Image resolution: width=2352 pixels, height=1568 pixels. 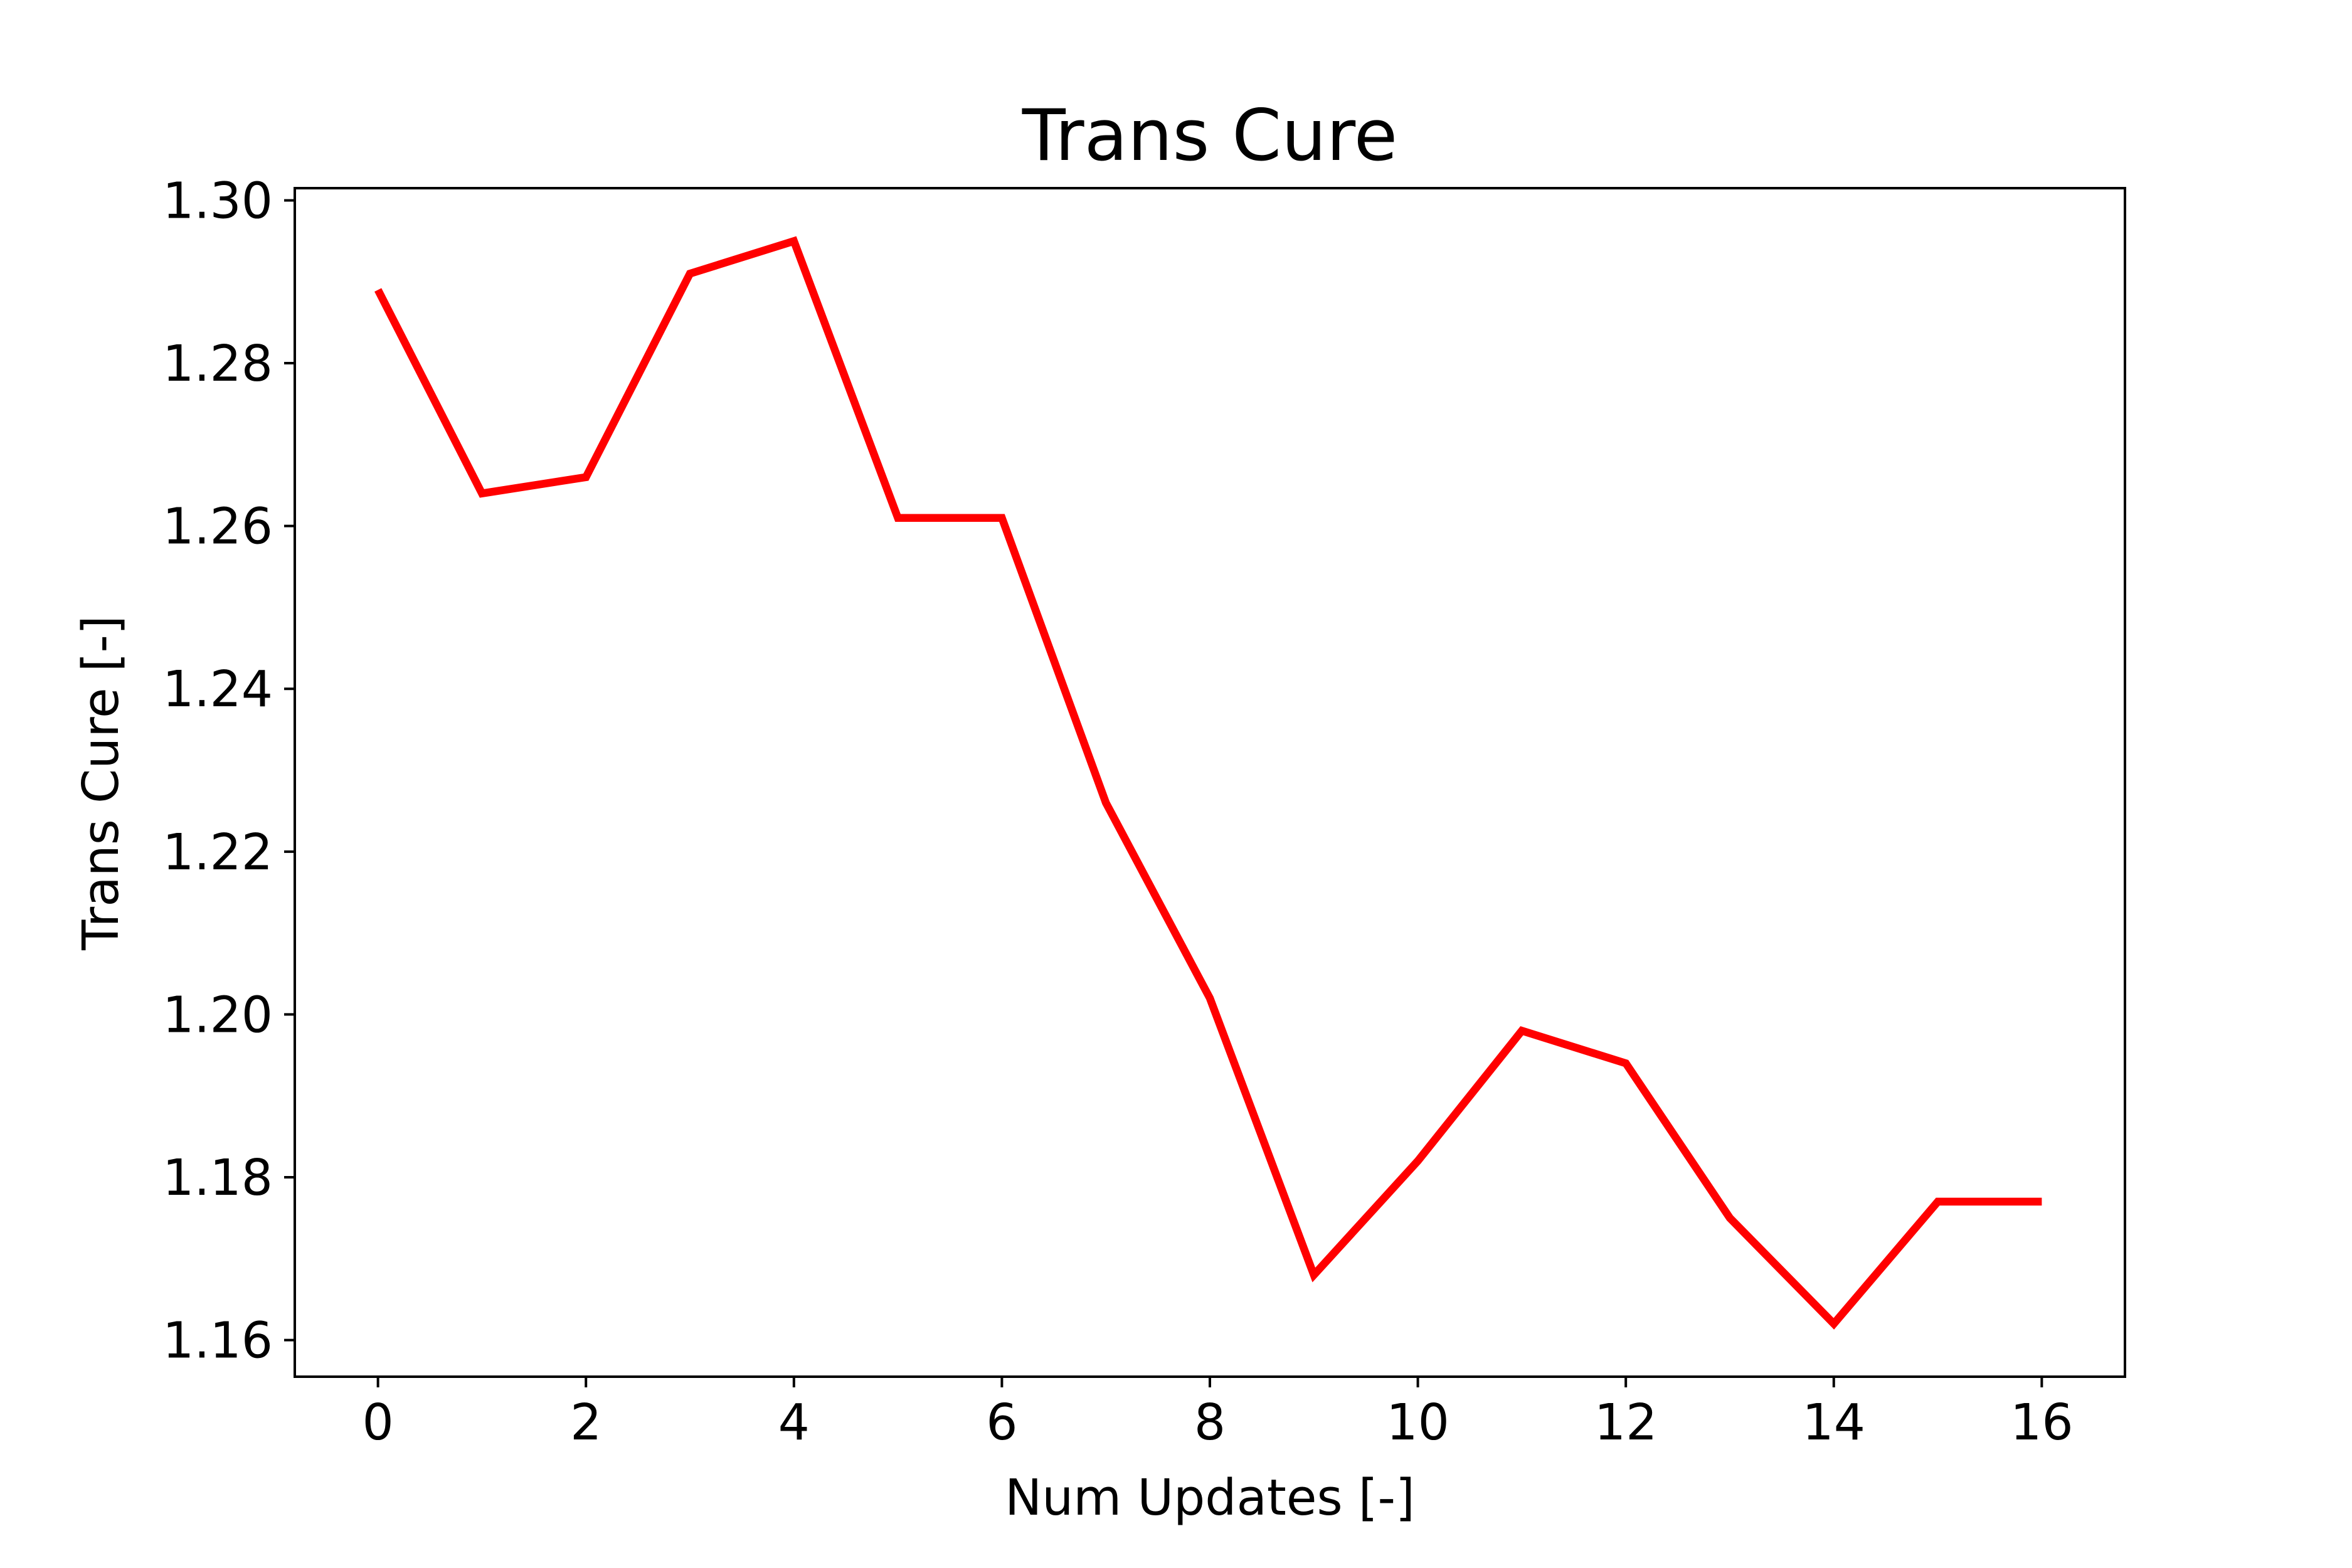 I want to click on y-tick-label: 1.30, so click(x=218, y=201).